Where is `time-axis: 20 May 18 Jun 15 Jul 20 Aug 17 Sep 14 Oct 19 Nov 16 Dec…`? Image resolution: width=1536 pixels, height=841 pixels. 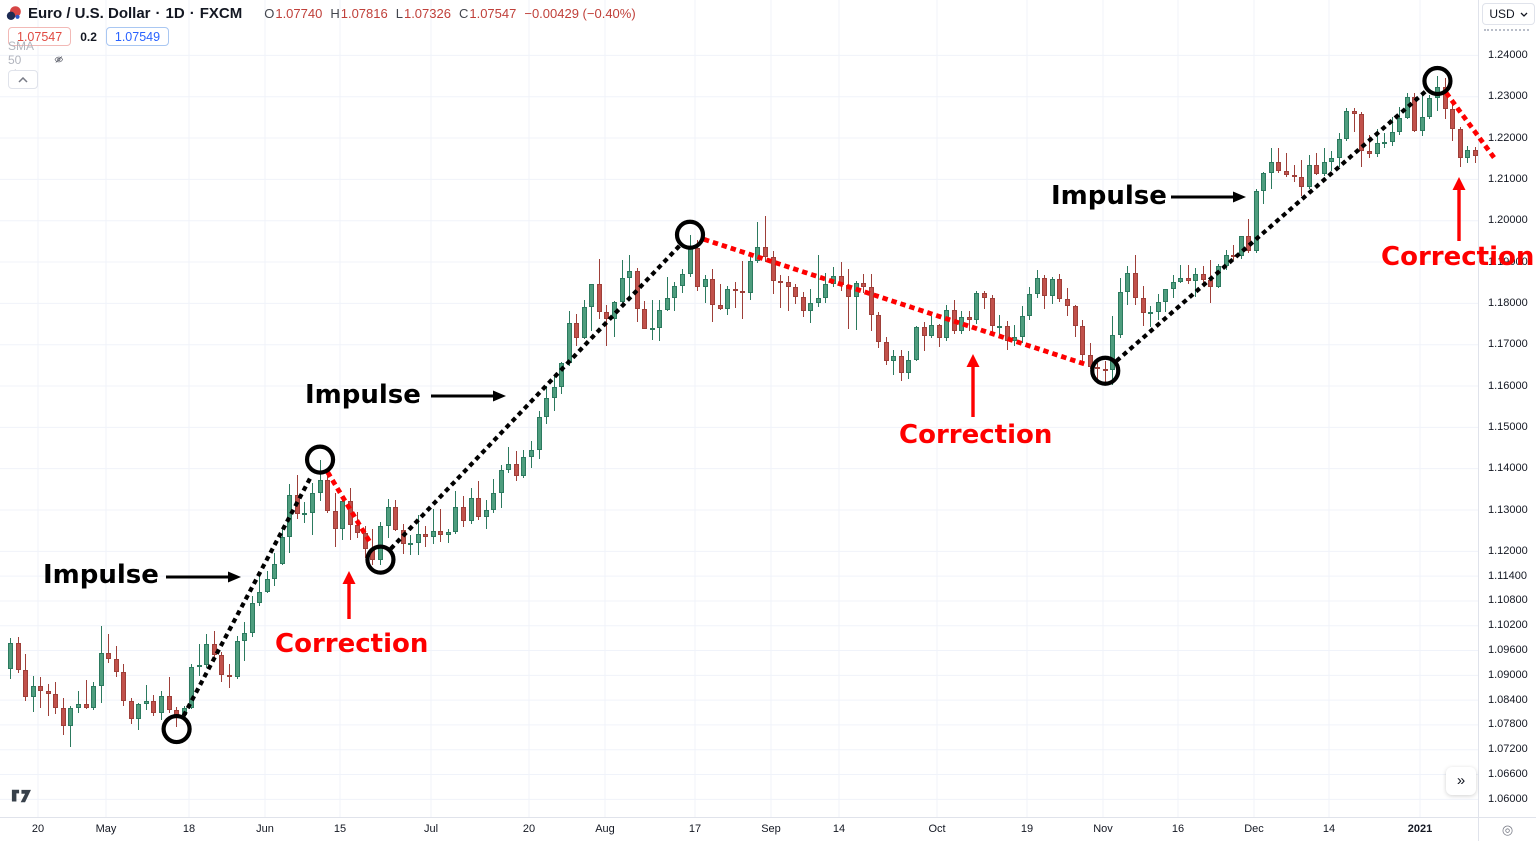
time-axis: 20 May 18 Jun 15 Jul 20 Aug 17 Sep 14 Oct 19 Nov 16 Dec… is located at coordinates (739, 829).